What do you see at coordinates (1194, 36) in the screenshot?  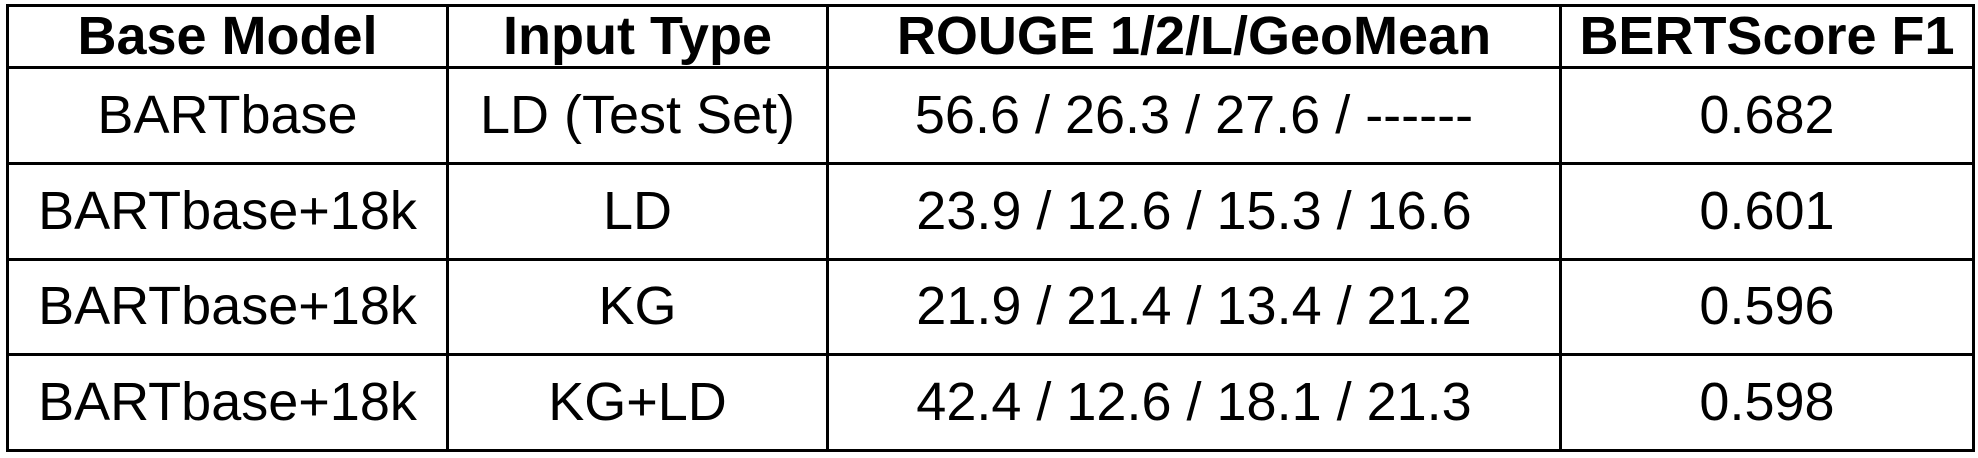 I see `header-rouge: ROUGE 1/2/L/GeoMean` at bounding box center [1194, 36].